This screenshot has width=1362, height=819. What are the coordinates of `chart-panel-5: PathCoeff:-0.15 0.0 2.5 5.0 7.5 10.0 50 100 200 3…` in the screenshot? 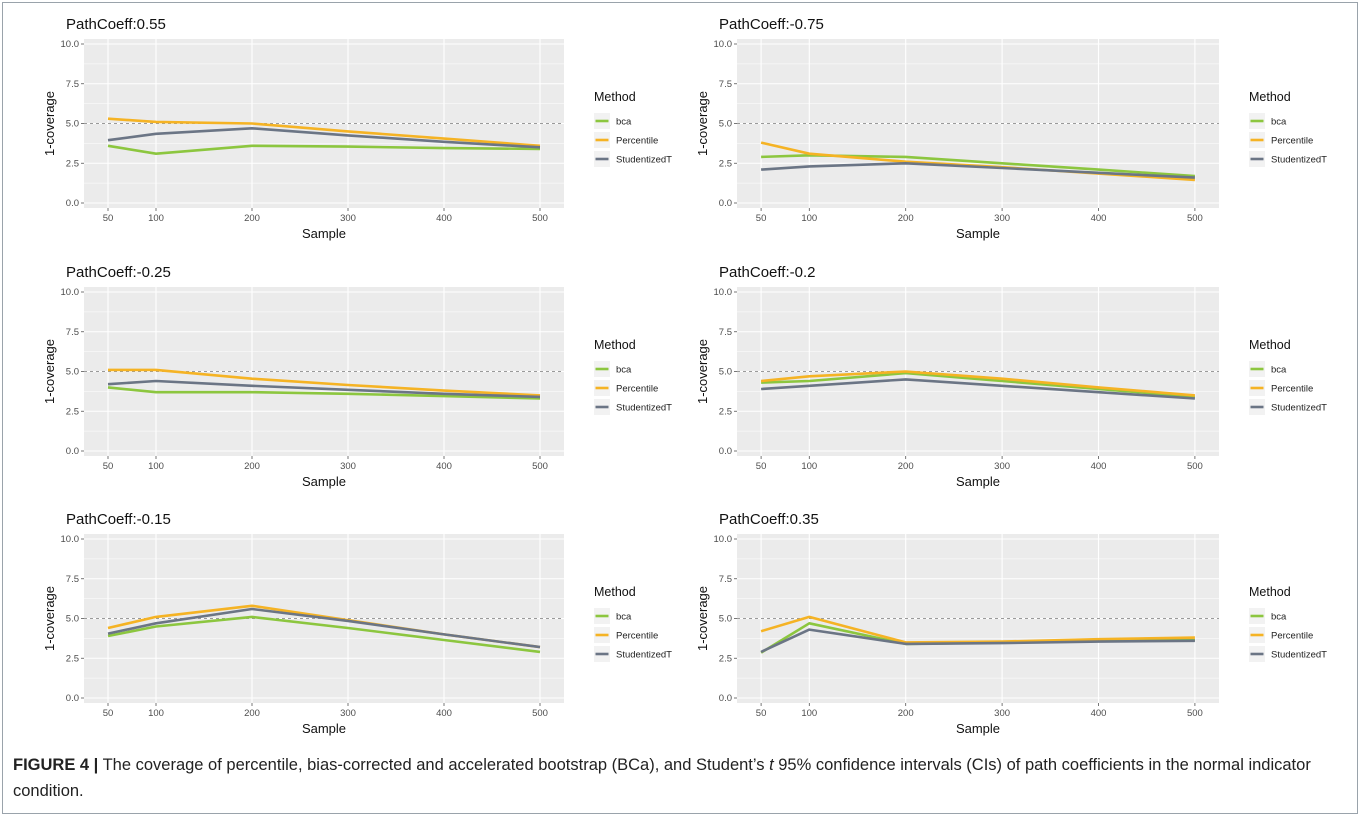 It's located at (357, 623).